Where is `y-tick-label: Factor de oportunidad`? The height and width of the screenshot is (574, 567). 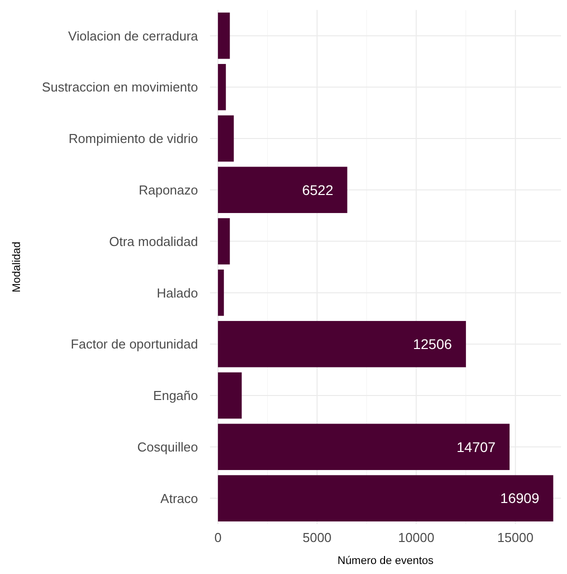 y-tick-label: Factor de oportunidad is located at coordinates (134, 344).